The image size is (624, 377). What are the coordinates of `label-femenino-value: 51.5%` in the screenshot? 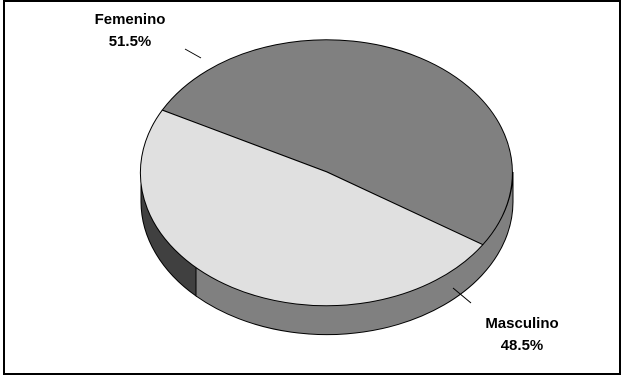 It's located at (130, 41).